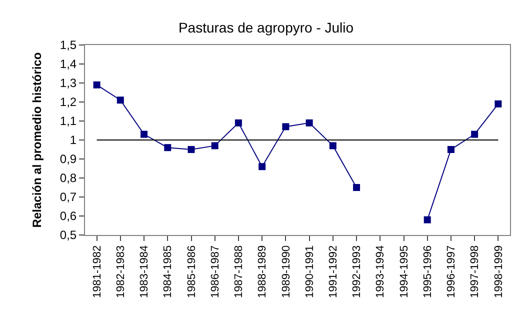 This screenshot has width=532, height=325. What do you see at coordinates (120, 271) in the screenshot?
I see `x-tick-label: 1982-1983` at bounding box center [120, 271].